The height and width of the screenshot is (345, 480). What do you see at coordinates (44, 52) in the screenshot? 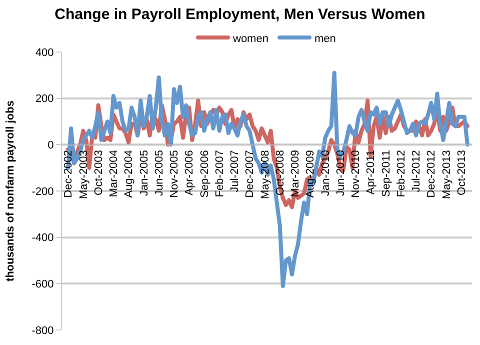
I see `y-tick-label: 400` at bounding box center [44, 52].